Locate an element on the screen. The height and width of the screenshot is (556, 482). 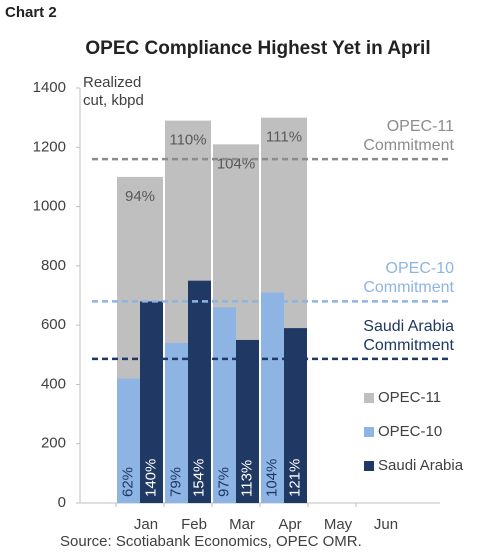
value-label: 79% is located at coordinates (175, 482).